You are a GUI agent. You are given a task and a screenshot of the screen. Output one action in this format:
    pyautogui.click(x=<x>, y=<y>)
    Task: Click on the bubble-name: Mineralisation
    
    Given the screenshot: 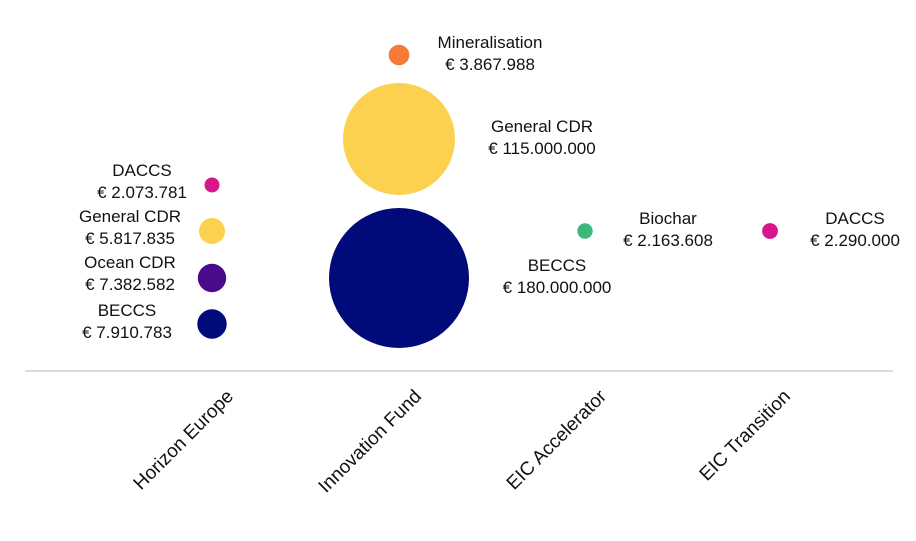 What is the action you would take?
    pyautogui.click(x=490, y=42)
    